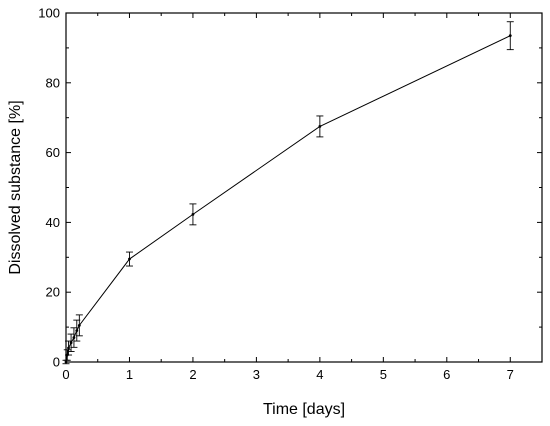 The height and width of the screenshot is (426, 550). Describe the element at coordinates (65, 374) in the screenshot. I see `x-tick-label: 0` at that location.